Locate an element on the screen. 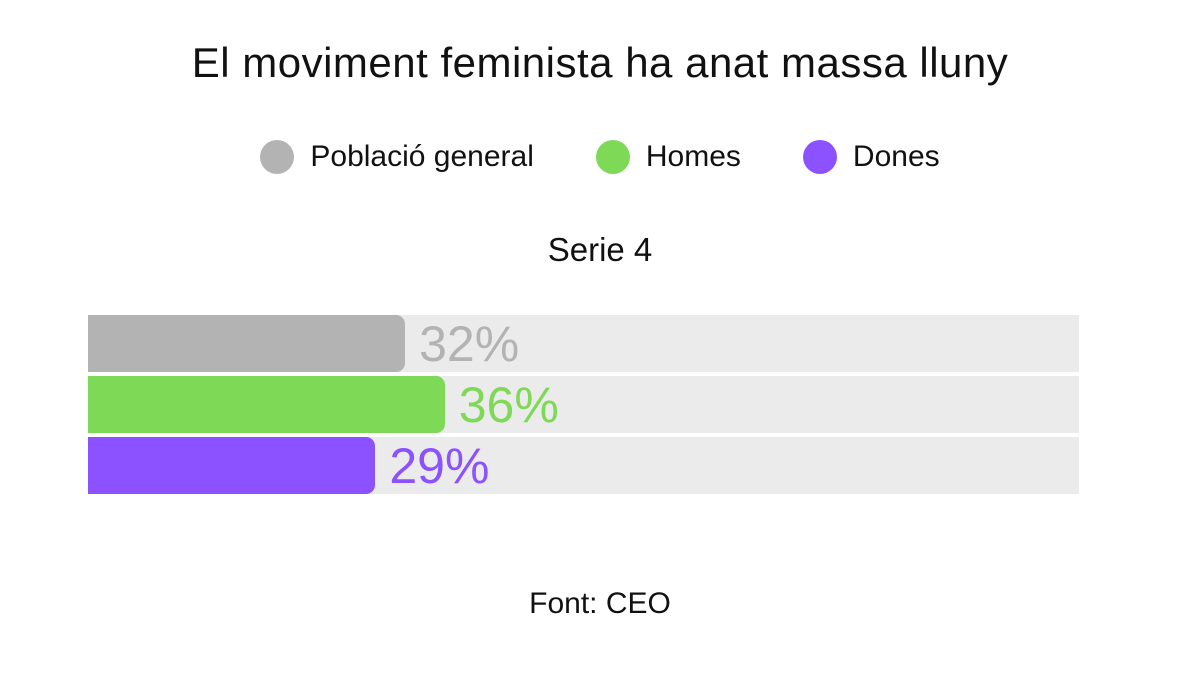 The width and height of the screenshot is (1200, 675). legend-item-dones: Dones is located at coordinates (871, 157).